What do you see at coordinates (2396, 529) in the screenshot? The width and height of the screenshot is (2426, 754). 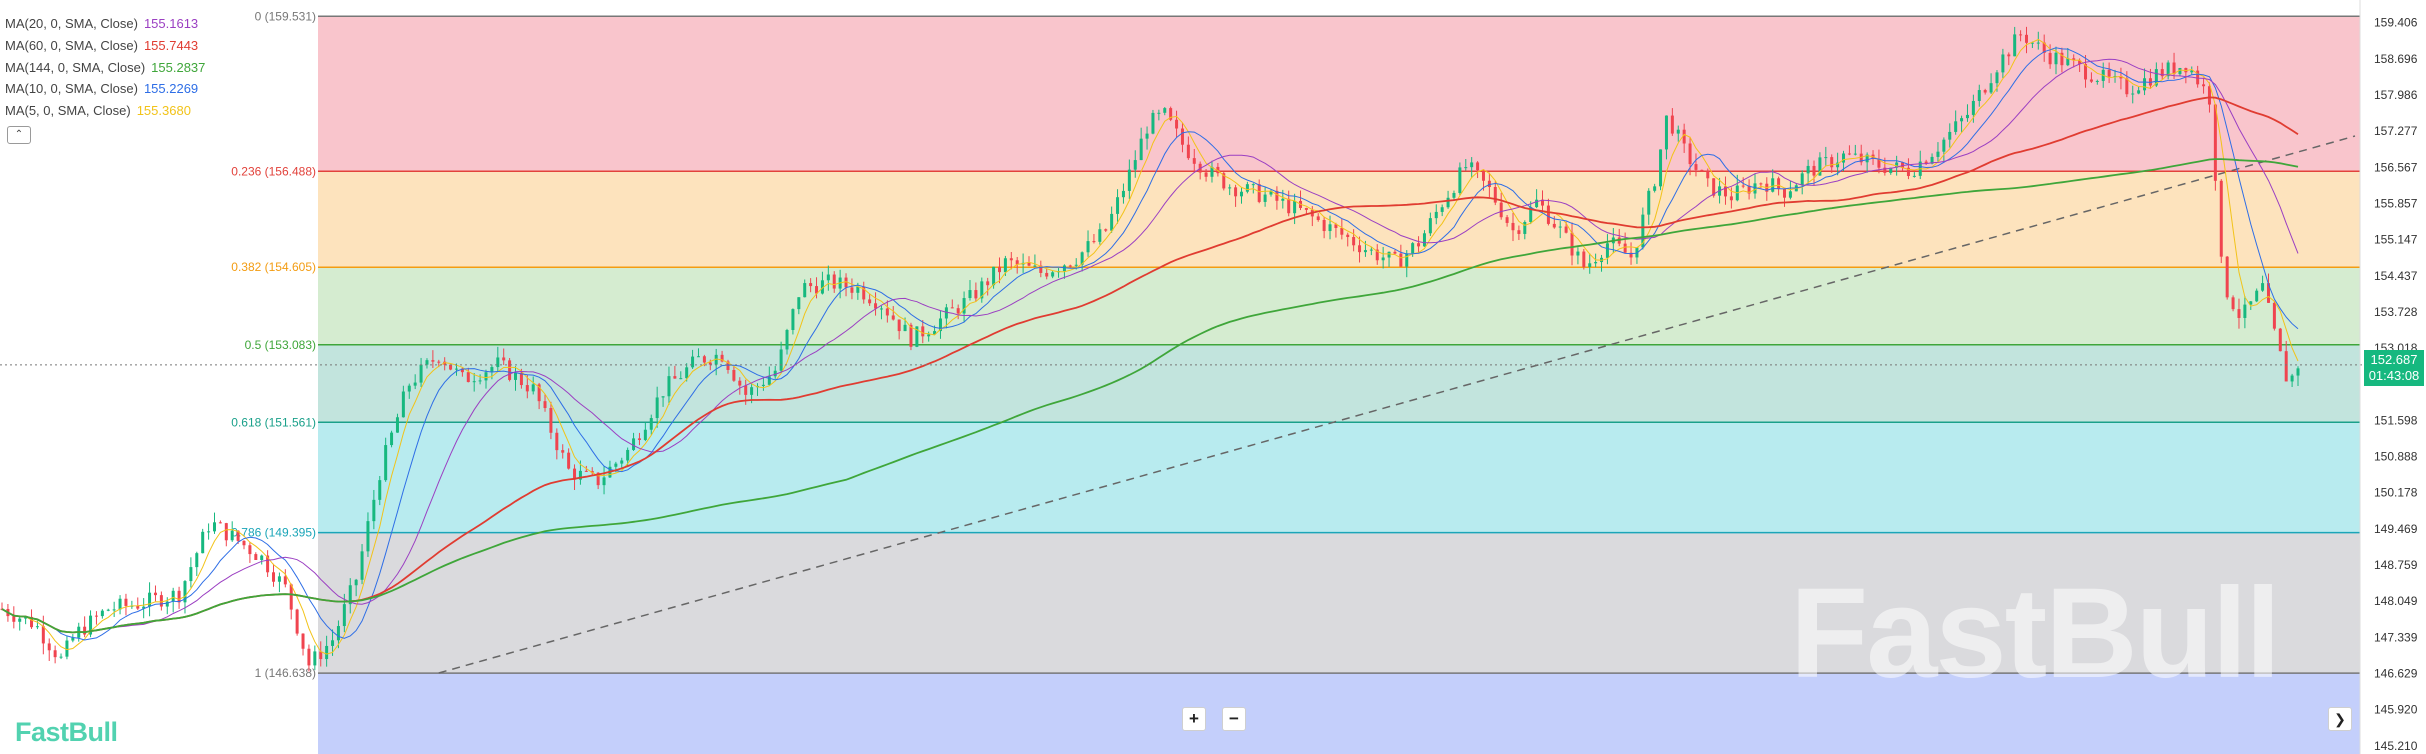 I see `y-axis-tick-label: 149.469` at bounding box center [2396, 529].